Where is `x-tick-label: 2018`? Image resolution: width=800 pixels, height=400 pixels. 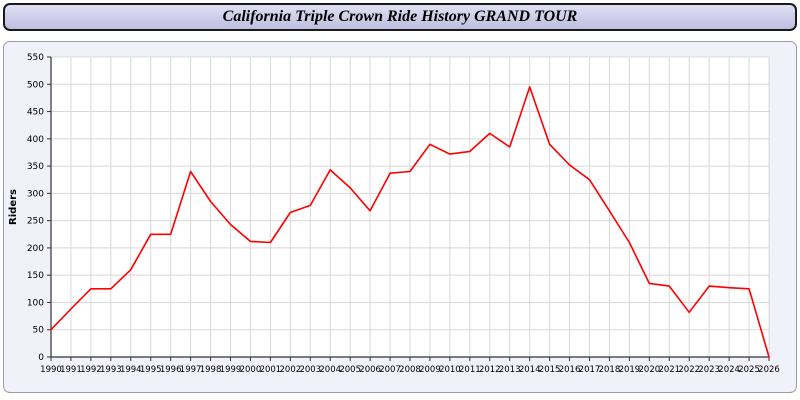
x-tick-label: 2018 is located at coordinates (610, 370).